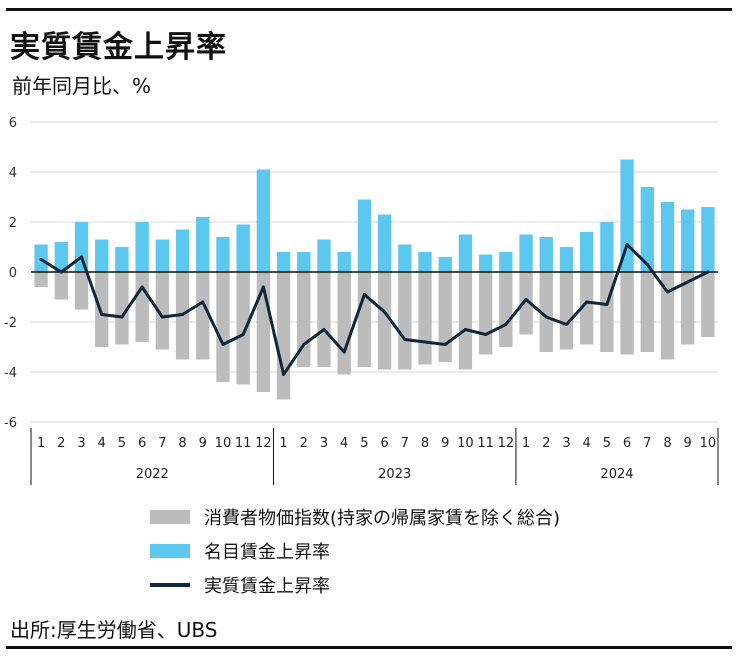 The height and width of the screenshot is (658, 738). Describe the element at coordinates (616, 474) in the screenshot. I see `year-label: 2024` at that location.